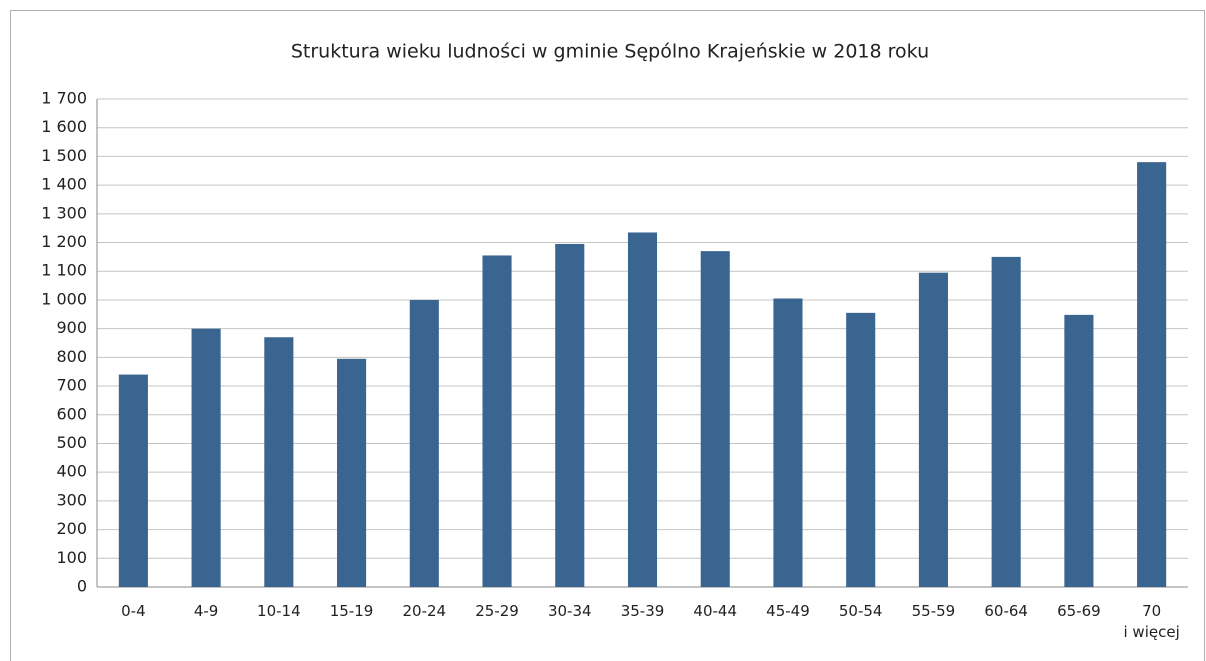 This screenshot has width=1206, height=661. Describe the element at coordinates (82, 586) in the screenshot. I see `y-tick-label: 0` at that location.